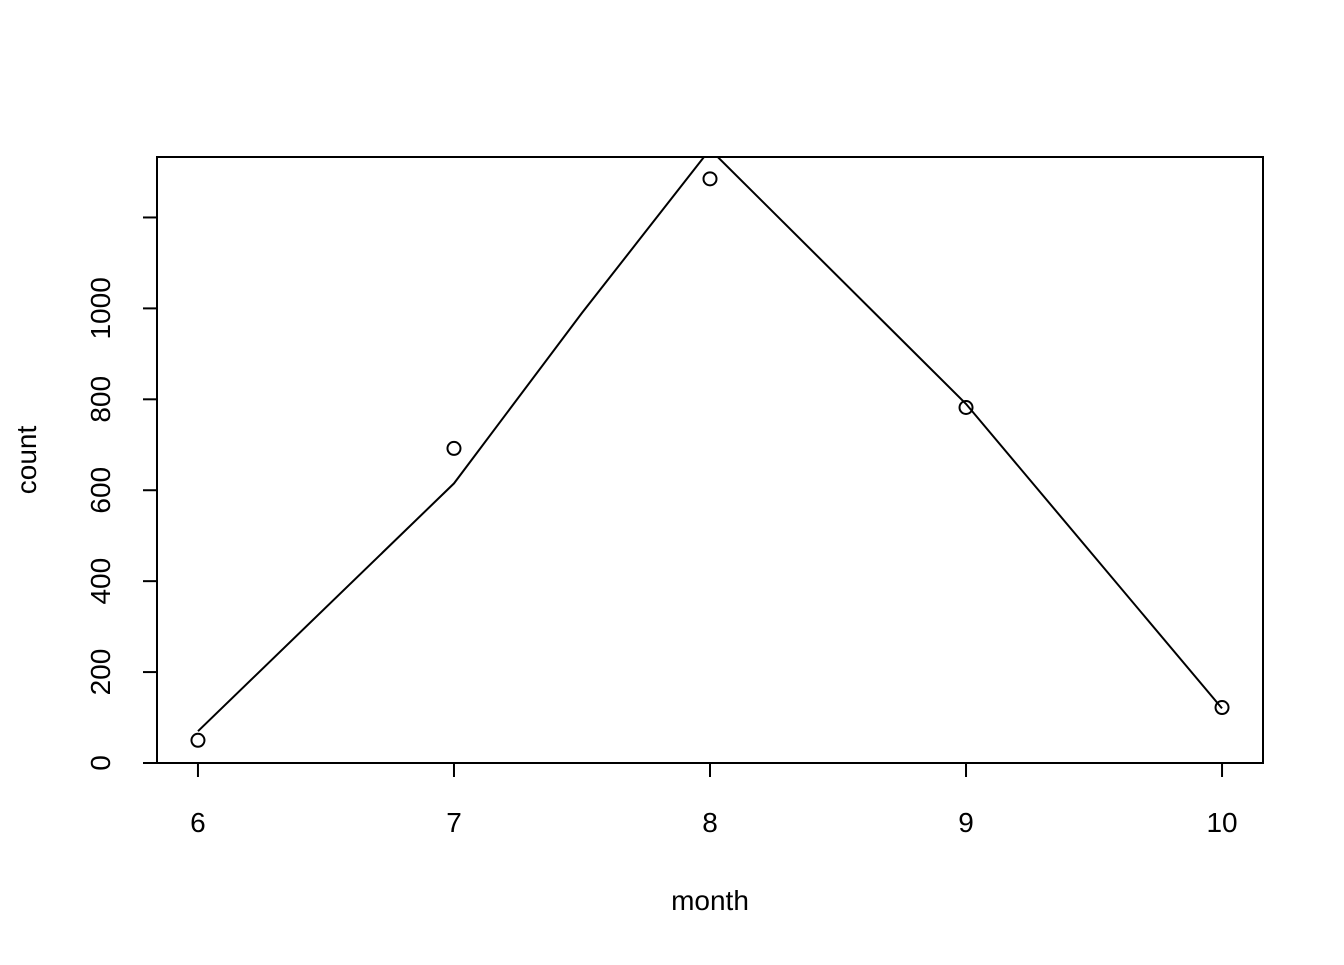 This screenshot has height=965, width=1344. Describe the element at coordinates (100, 490) in the screenshot. I see `y-tick-label: 600` at that location.